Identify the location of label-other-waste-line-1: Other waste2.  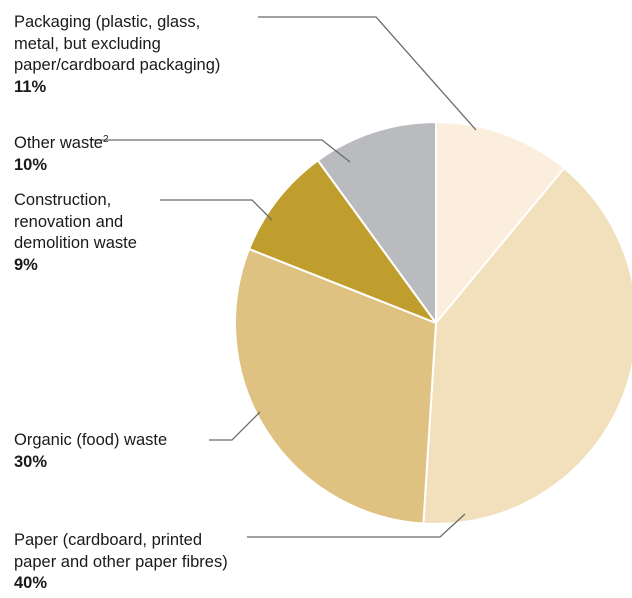
(61, 144).